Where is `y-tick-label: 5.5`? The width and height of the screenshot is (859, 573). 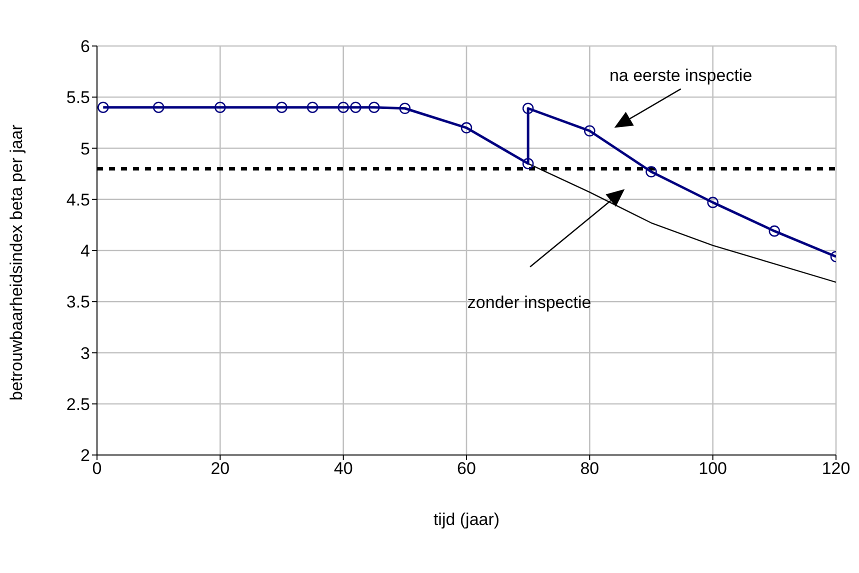
y-tick-label: 5.5 is located at coordinates (78, 98).